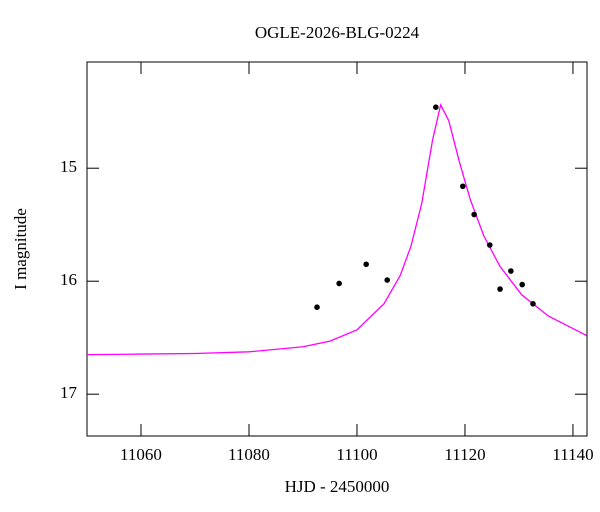 This screenshot has height=512, width=600. I want to click on y-axis-label: I magnitude, so click(20, 249).